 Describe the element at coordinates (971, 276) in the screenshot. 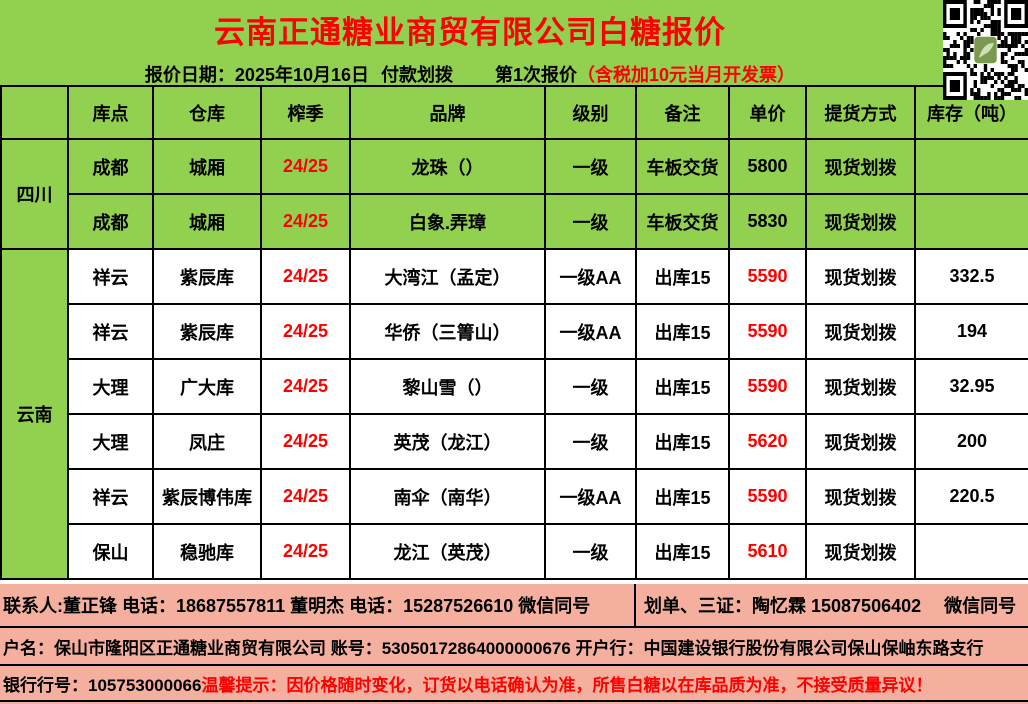

I see `stock-cell: 332.5` at that location.